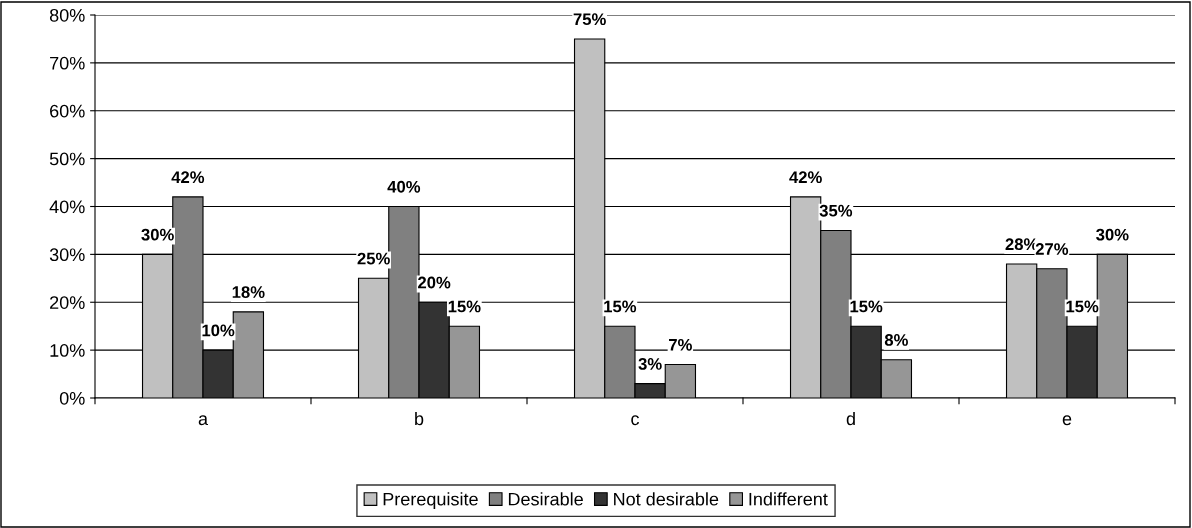  Describe the element at coordinates (67, 302) in the screenshot. I see `y-tick-label: 20%` at that location.